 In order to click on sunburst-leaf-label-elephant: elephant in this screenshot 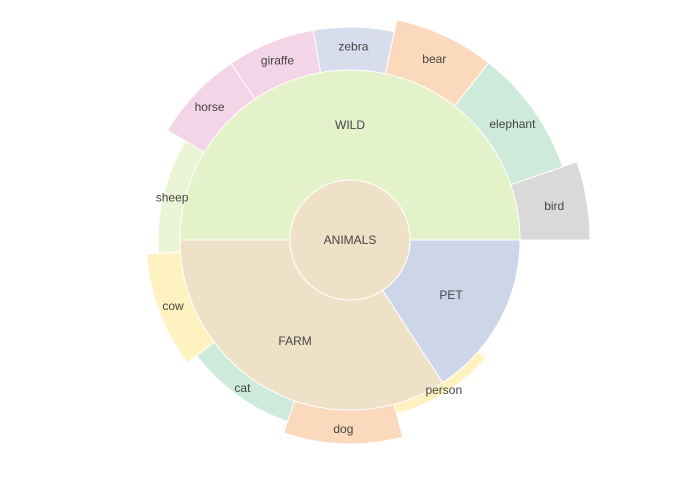, I will do `click(512, 124)`.